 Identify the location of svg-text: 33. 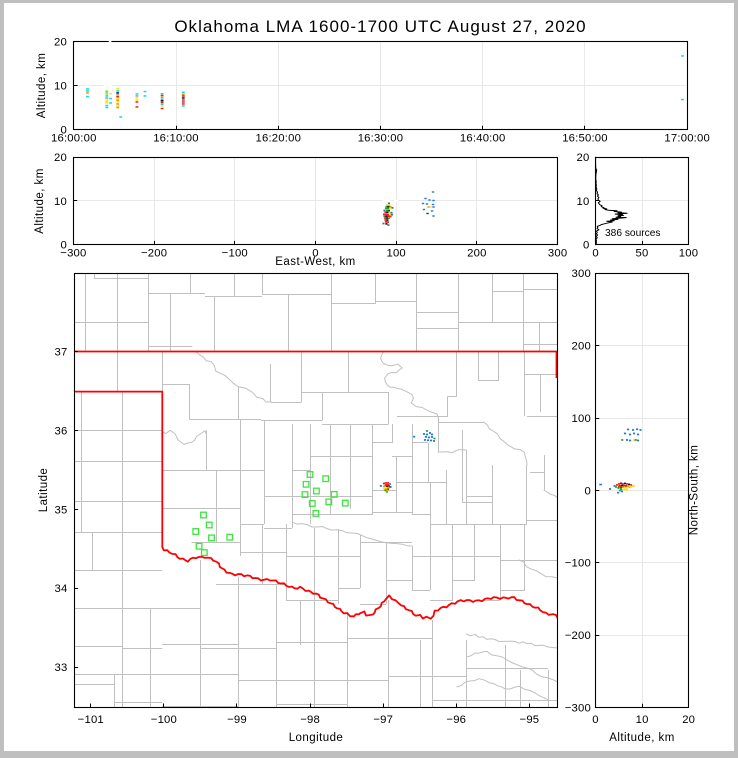
(61, 668).